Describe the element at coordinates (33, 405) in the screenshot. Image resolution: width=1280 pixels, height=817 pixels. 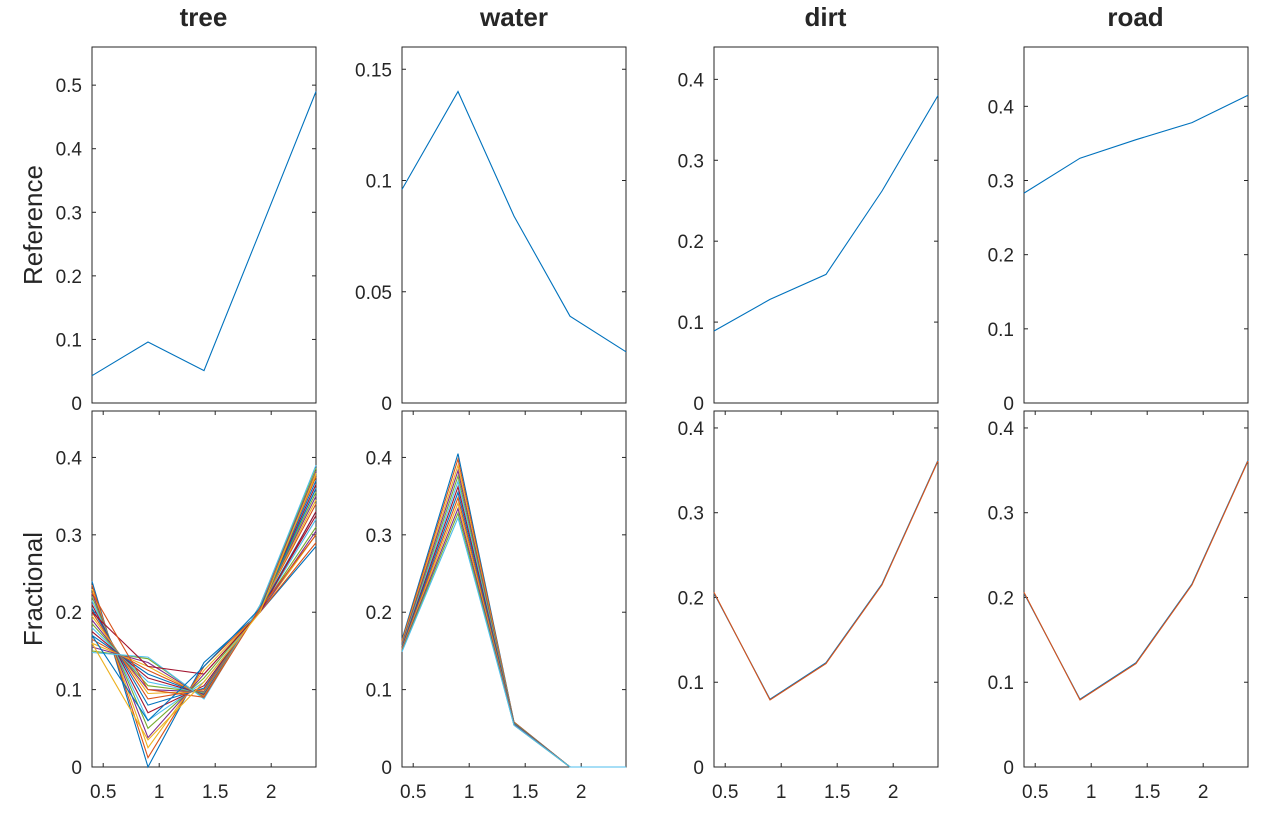
I see `row-labels: Reference Fractional` at that location.